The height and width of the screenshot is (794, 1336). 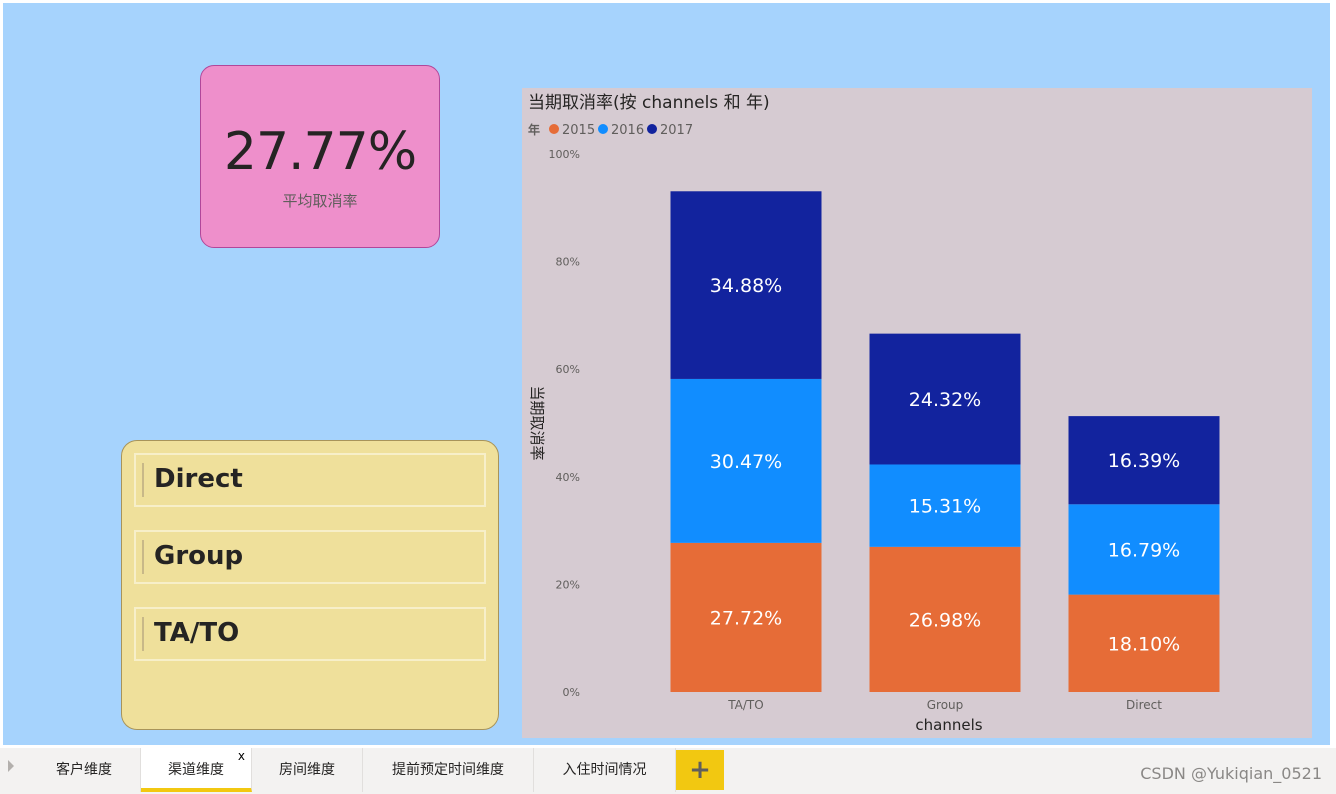 I want to click on bar-Group-2015, so click(x=945, y=619).